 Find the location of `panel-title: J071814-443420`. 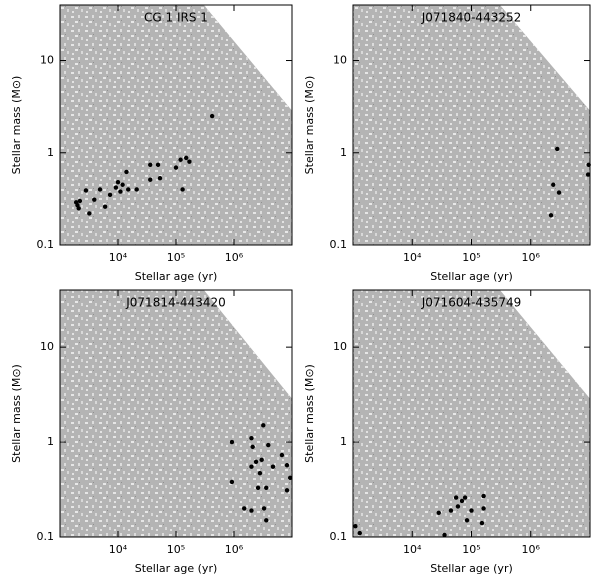

panel-title: J071814-443420 is located at coordinates (175, 303).